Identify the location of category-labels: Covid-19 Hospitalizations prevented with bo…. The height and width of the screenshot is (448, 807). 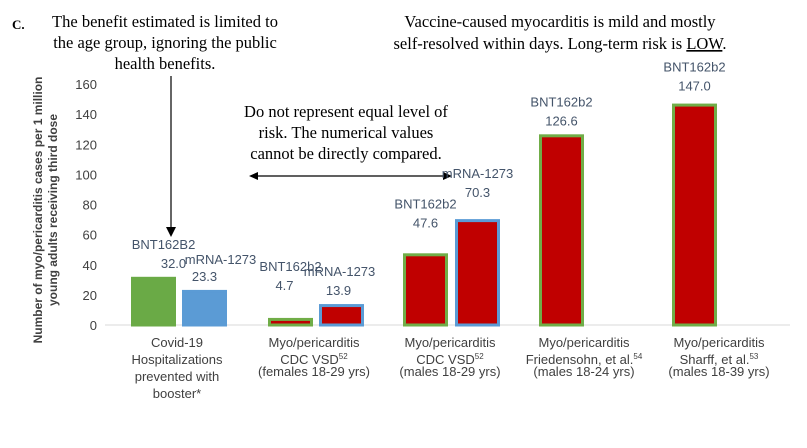
(450, 368).